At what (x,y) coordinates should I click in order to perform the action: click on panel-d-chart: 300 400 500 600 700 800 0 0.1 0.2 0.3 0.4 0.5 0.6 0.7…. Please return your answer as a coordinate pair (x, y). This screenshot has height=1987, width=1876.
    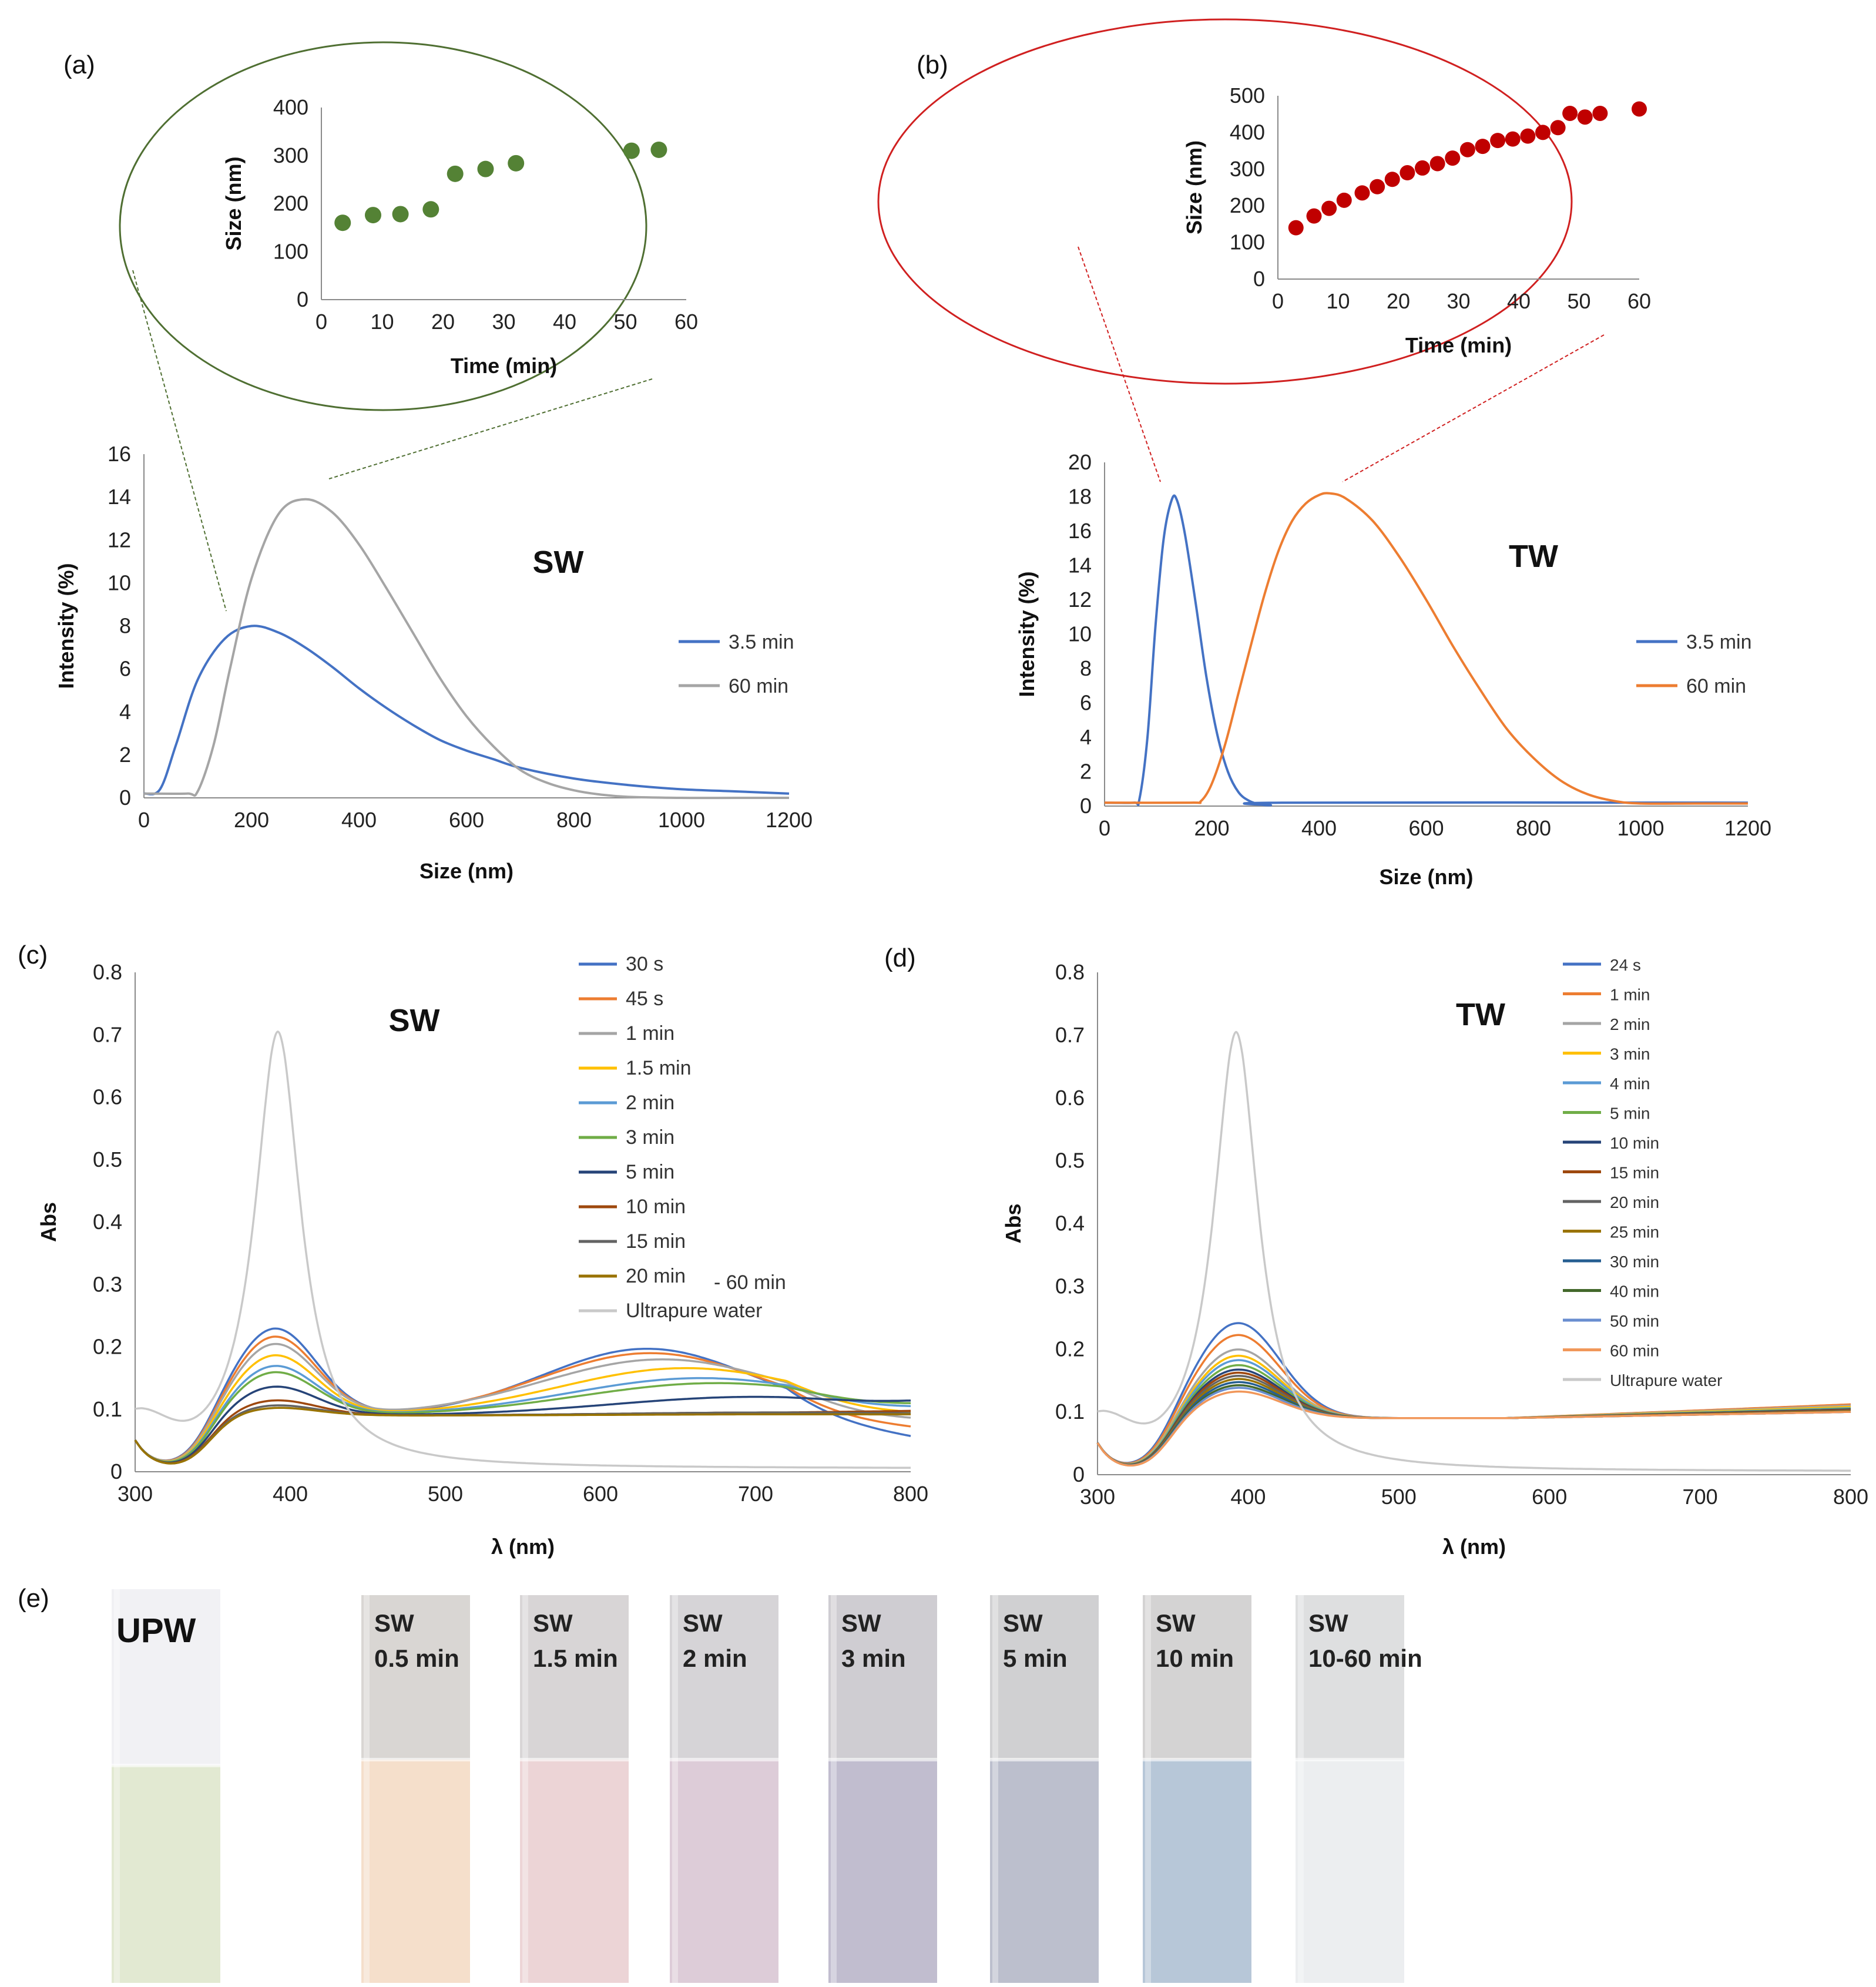
    Looking at the image, I should click on (1434, 1257).